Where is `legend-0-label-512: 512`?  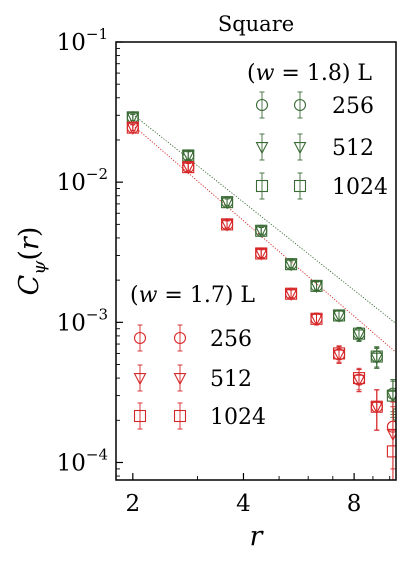
legend-0-label-512: 512 is located at coordinates (353, 148).